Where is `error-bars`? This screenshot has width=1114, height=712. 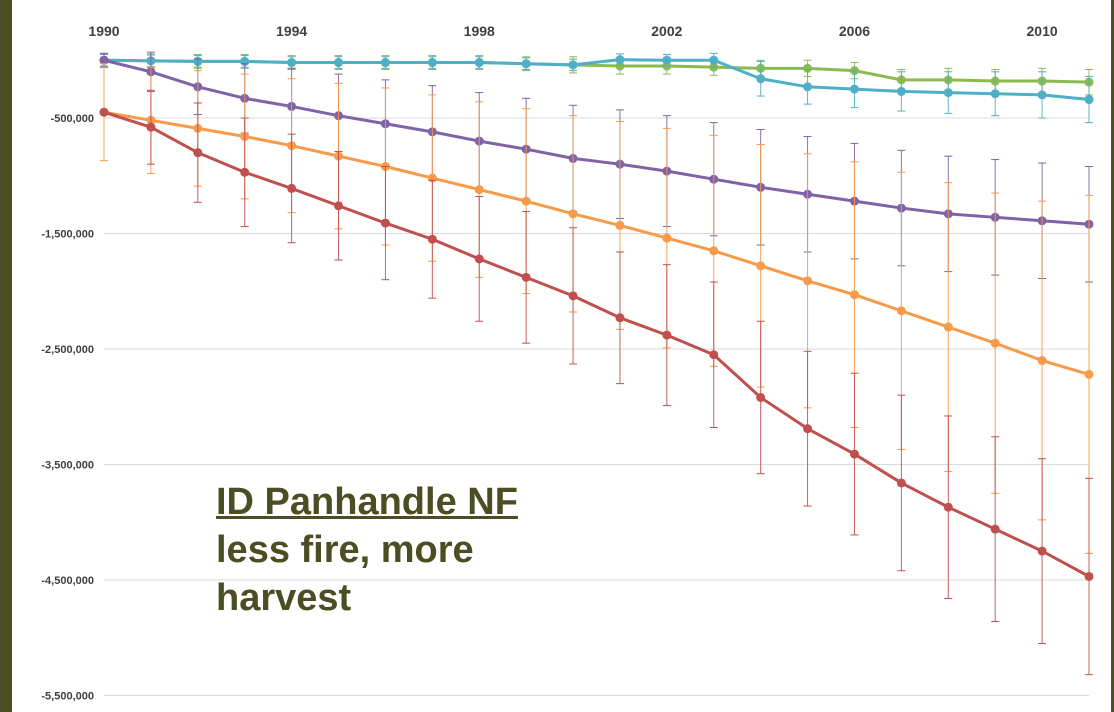
error-bars is located at coordinates (596, 74).